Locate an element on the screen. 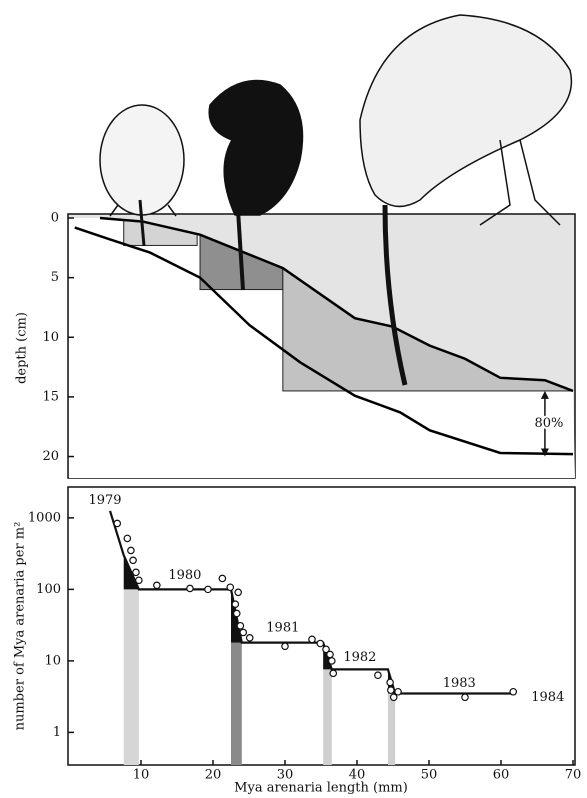 The image size is (587, 798). x-tick-label: 30 is located at coordinates (285, 775).